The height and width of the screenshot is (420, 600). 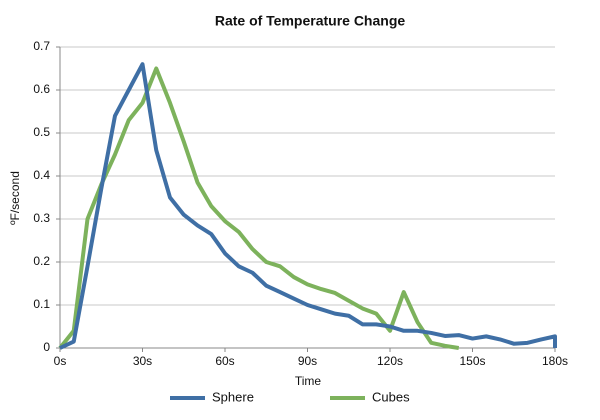 What do you see at coordinates (555, 361) in the screenshot?
I see `x-tick-label: 180s` at bounding box center [555, 361].